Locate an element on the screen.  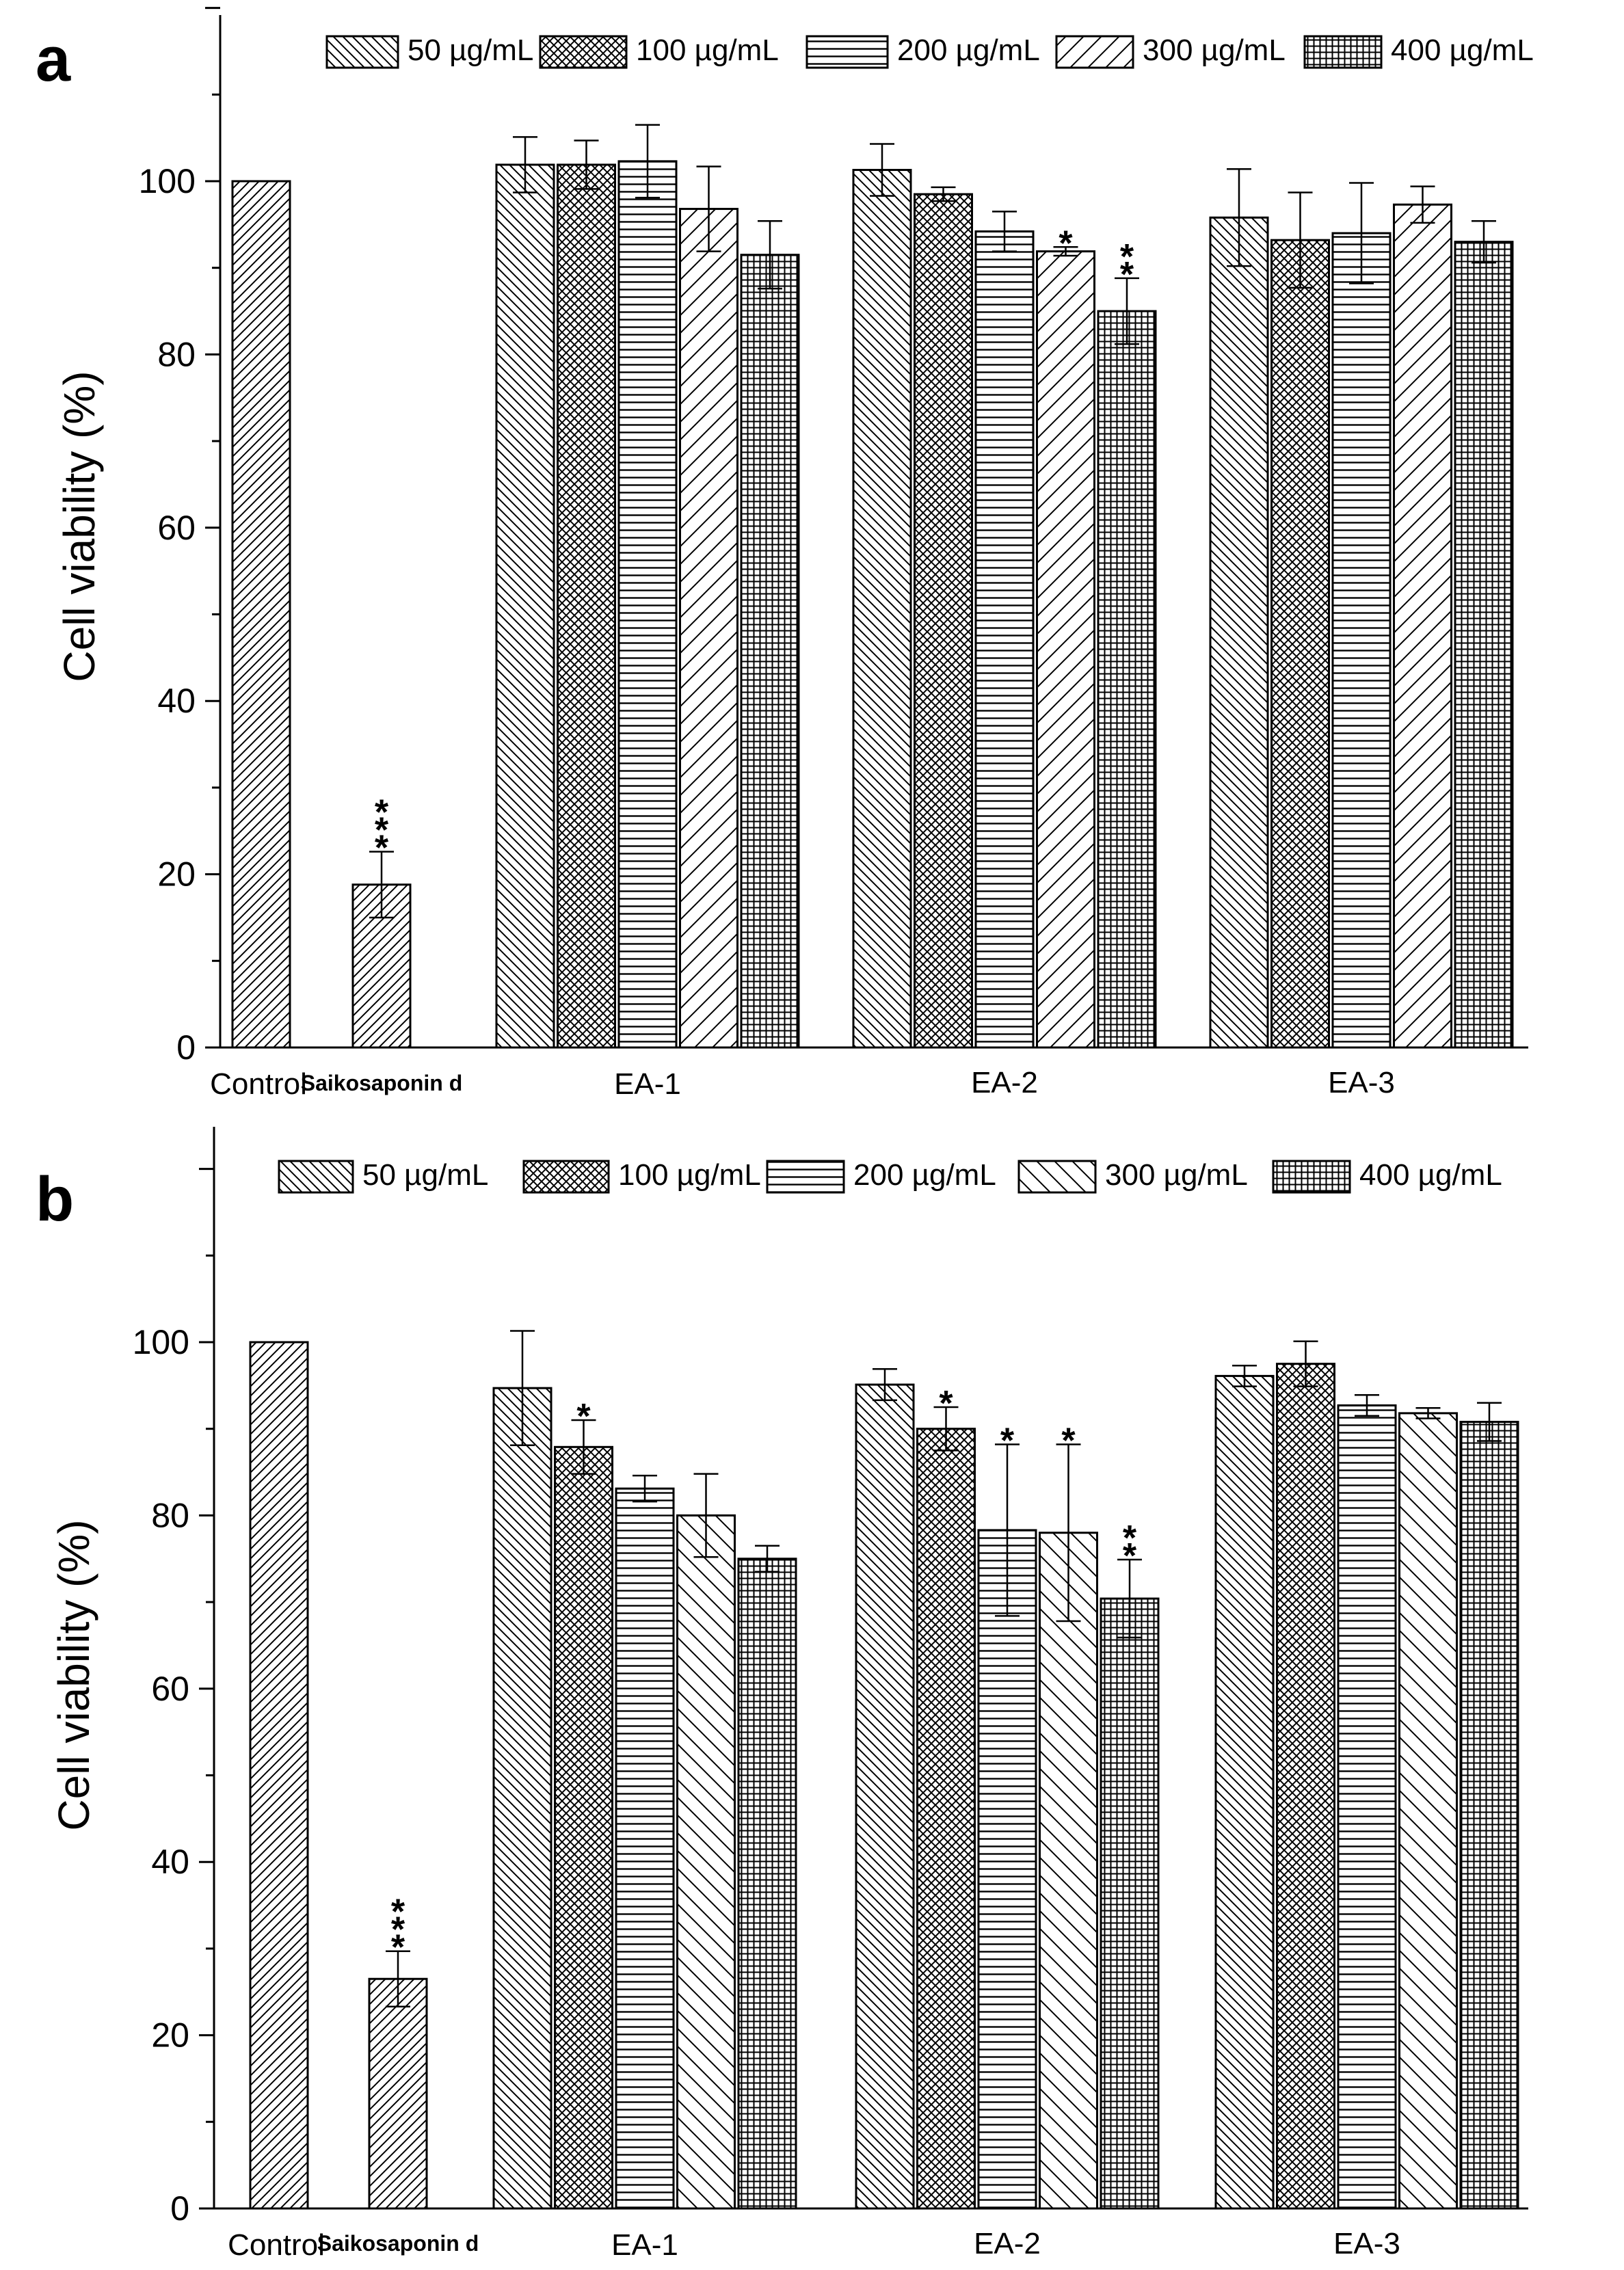
legend-label: 100 µg/mL is located at coordinates (689, 1175).